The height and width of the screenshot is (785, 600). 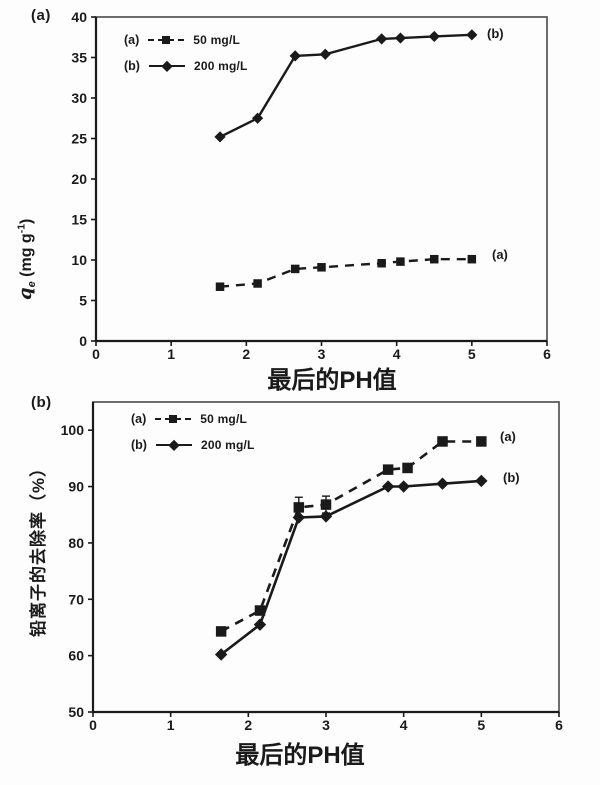 What do you see at coordinates (495, 33) in the screenshot?
I see `series-200mgl-end-label: (b)` at bounding box center [495, 33].